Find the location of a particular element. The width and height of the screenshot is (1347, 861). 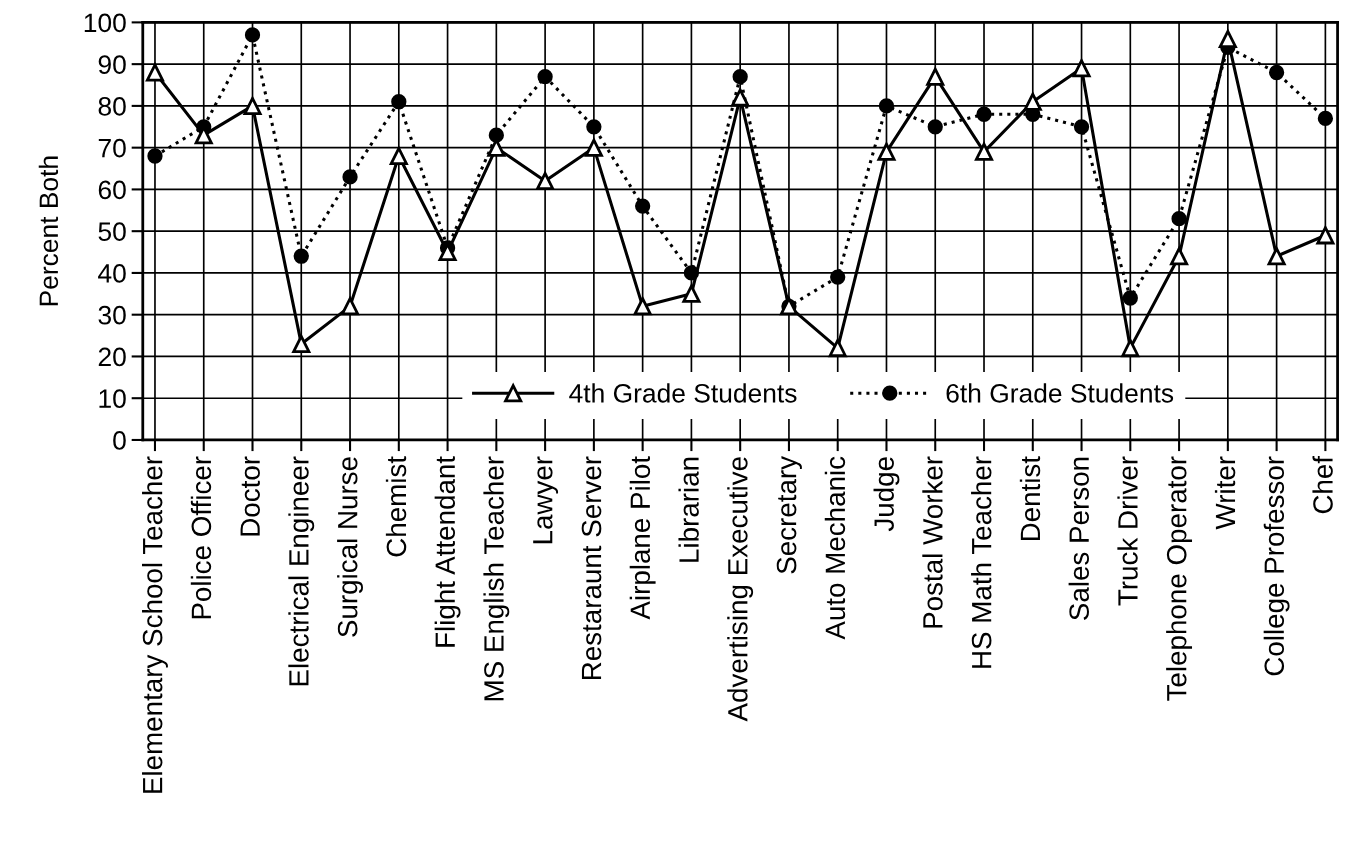

x-tick-label: Surgical Nurse is located at coordinates (350, 547).